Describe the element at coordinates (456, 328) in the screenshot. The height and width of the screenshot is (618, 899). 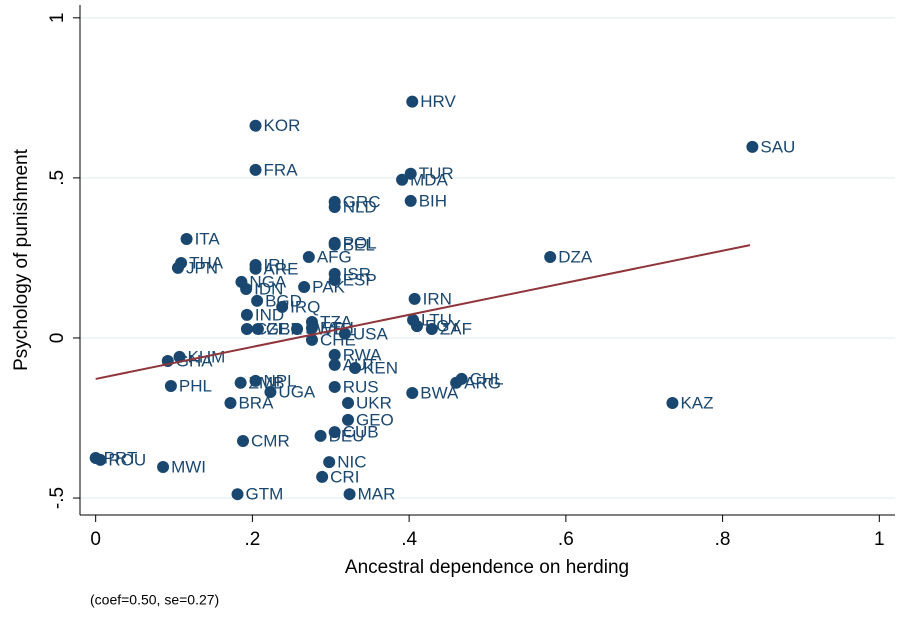
I see `point-label: ZAF` at that location.